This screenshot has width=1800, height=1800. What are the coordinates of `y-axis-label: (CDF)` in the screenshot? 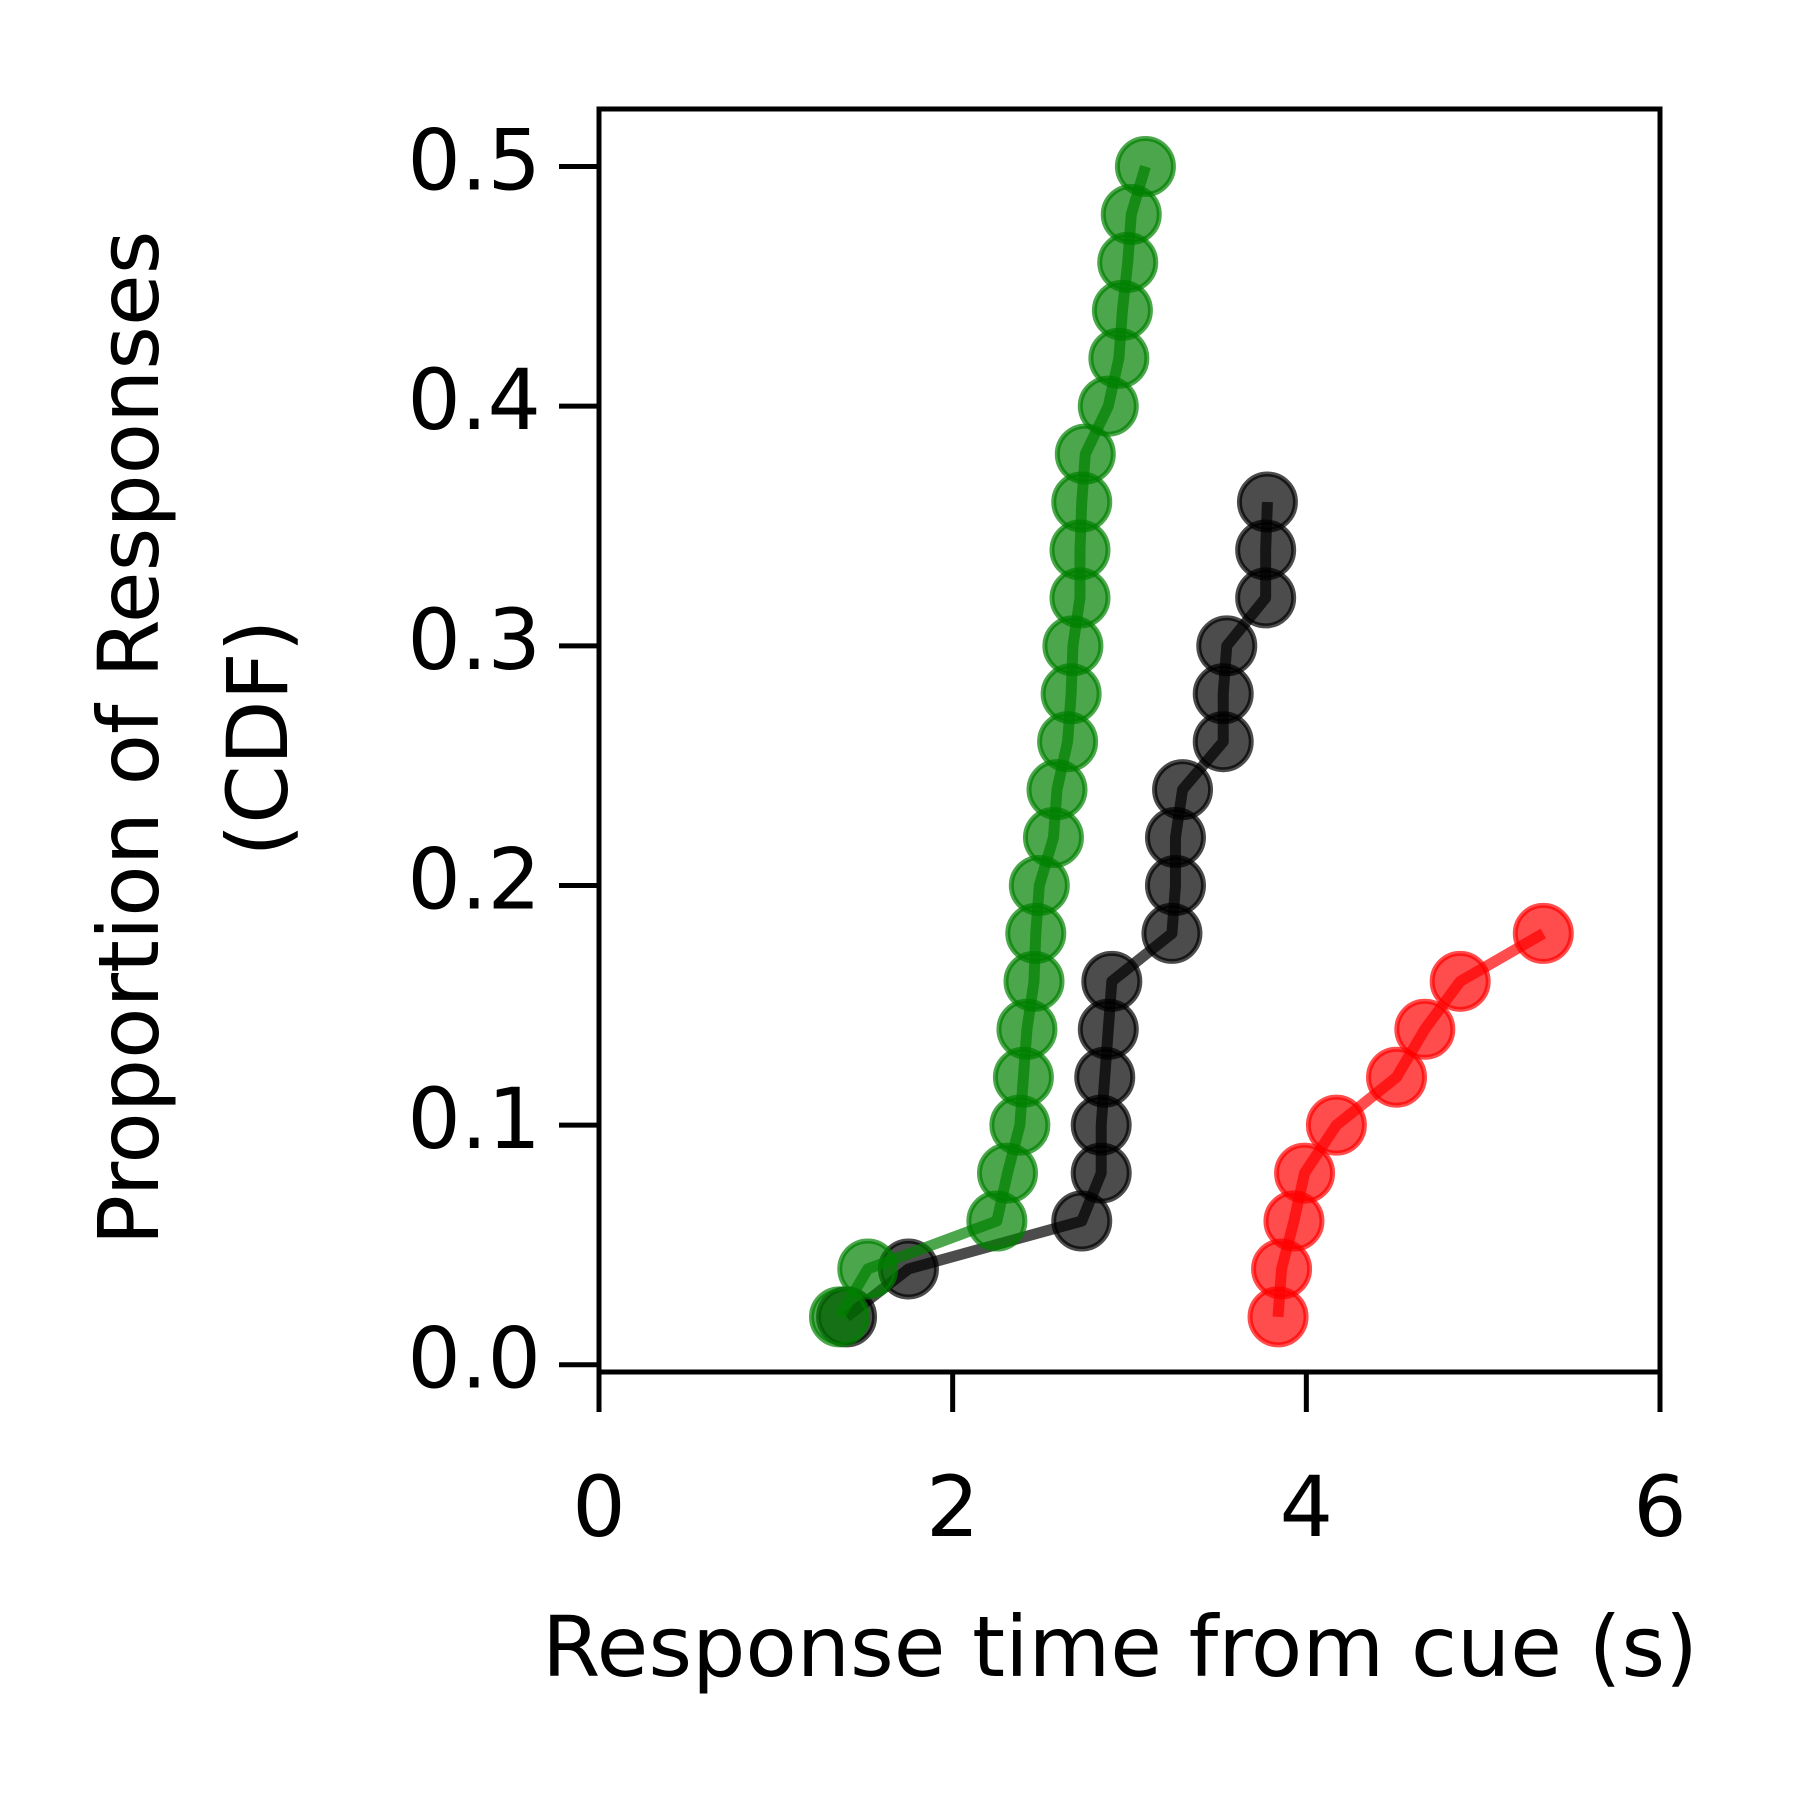 It's located at (258, 737).